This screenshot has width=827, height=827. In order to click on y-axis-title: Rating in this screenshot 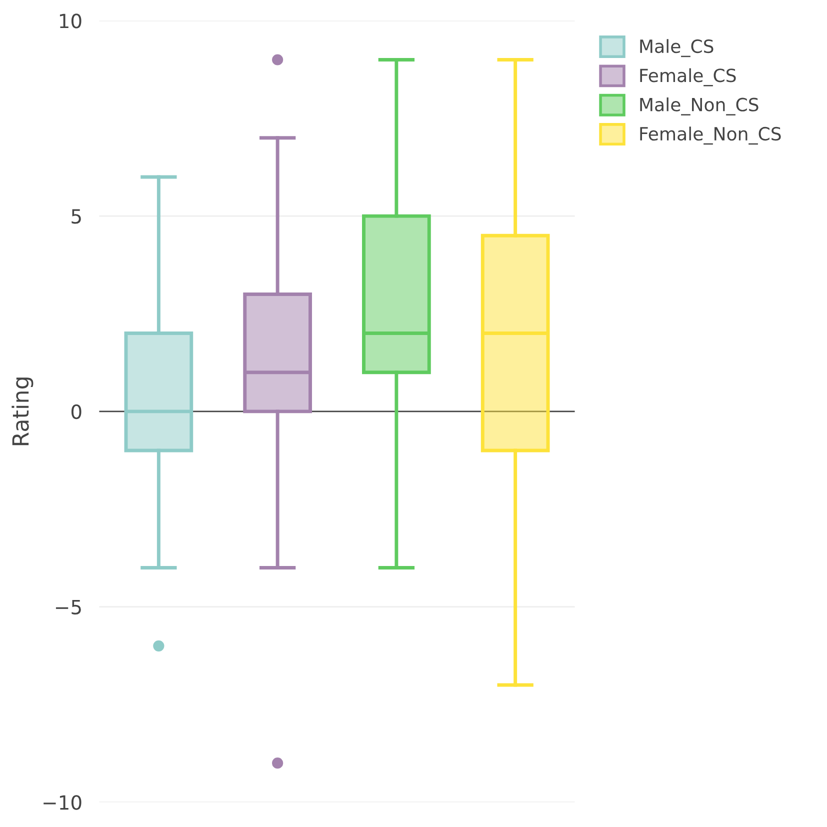, I will do `click(23, 412)`.